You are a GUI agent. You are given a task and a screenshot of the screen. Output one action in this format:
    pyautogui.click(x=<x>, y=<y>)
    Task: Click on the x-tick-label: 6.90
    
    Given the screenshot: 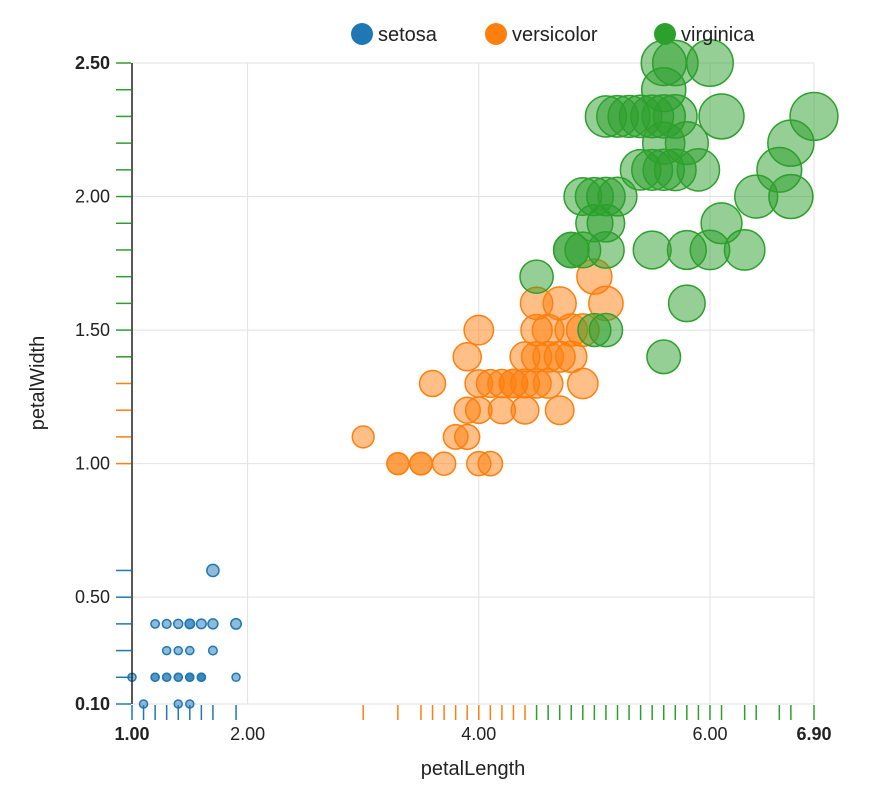 What is the action you would take?
    pyautogui.click(x=813, y=734)
    